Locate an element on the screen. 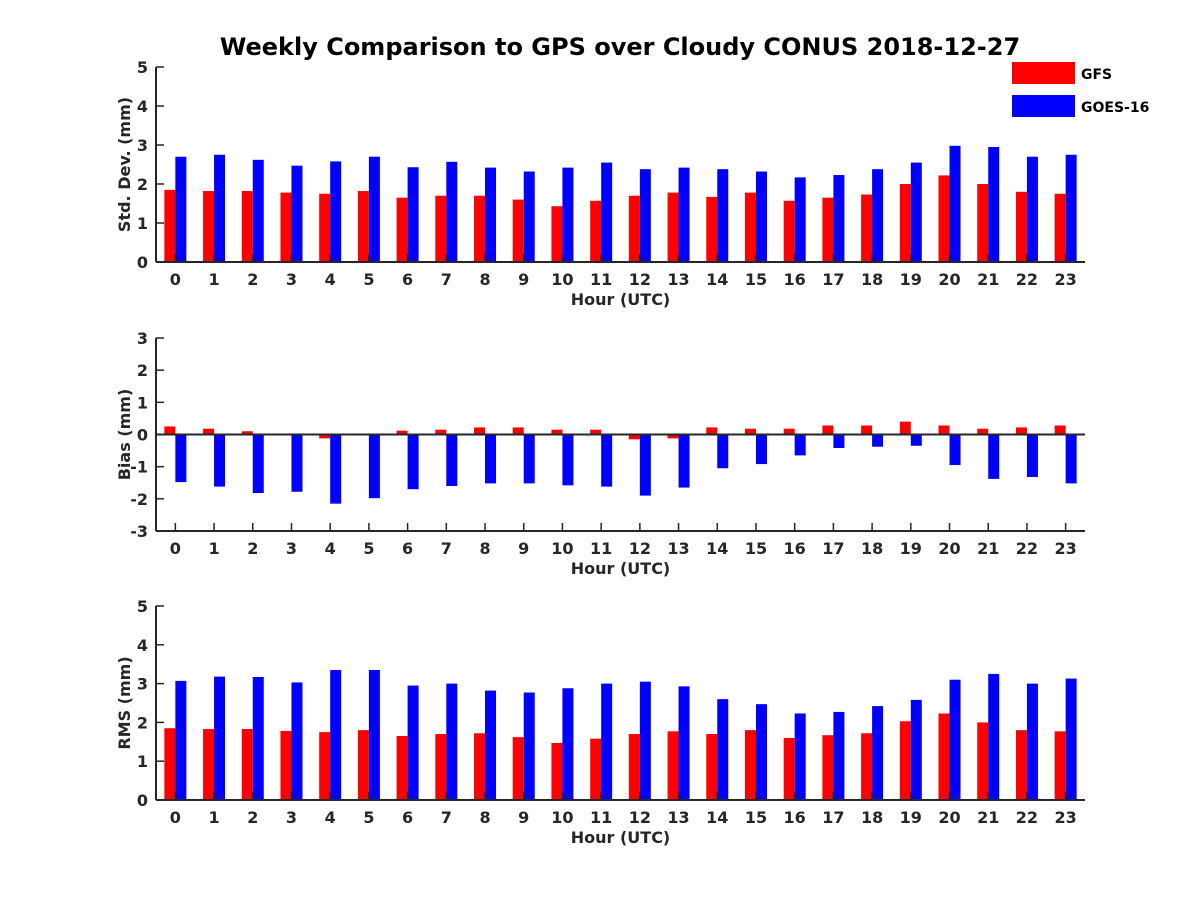 The height and width of the screenshot is (900, 1200). std-dev-xtick-label: 15 is located at coordinates (756, 279).